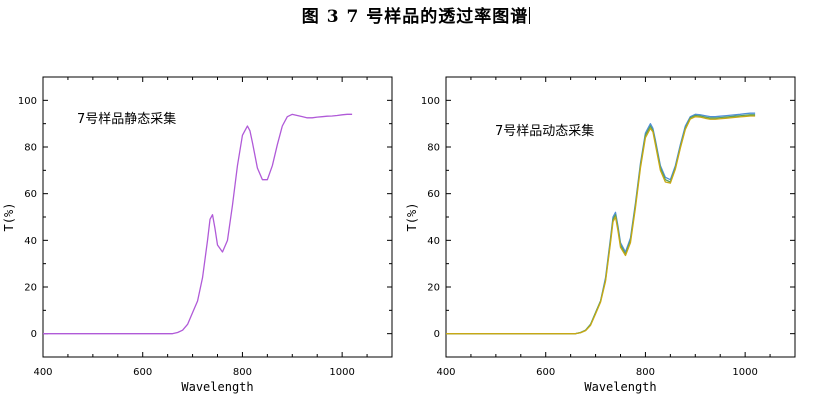 The image size is (832, 404). I want to click on chart-annotation: 7号样品静态采集, so click(126, 119).